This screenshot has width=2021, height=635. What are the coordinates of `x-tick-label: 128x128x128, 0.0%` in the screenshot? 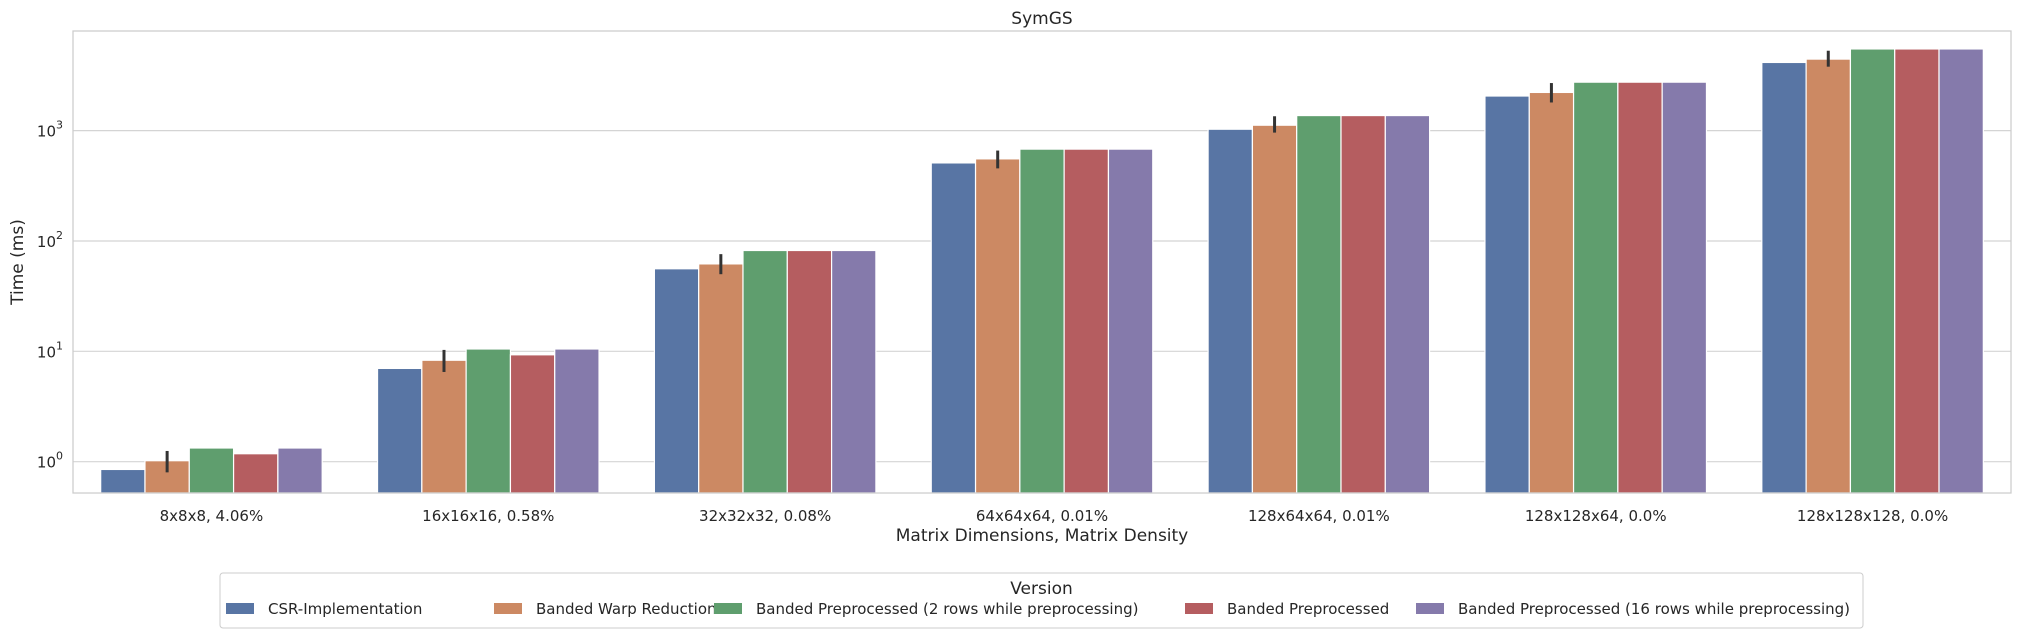 It's located at (1872, 516).